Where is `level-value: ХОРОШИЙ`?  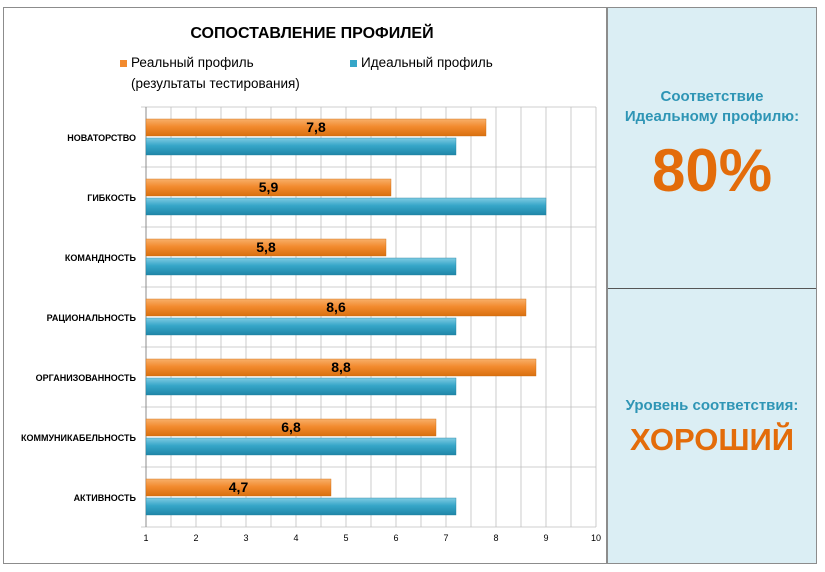 level-value: ХОРОШИЙ is located at coordinates (712, 439).